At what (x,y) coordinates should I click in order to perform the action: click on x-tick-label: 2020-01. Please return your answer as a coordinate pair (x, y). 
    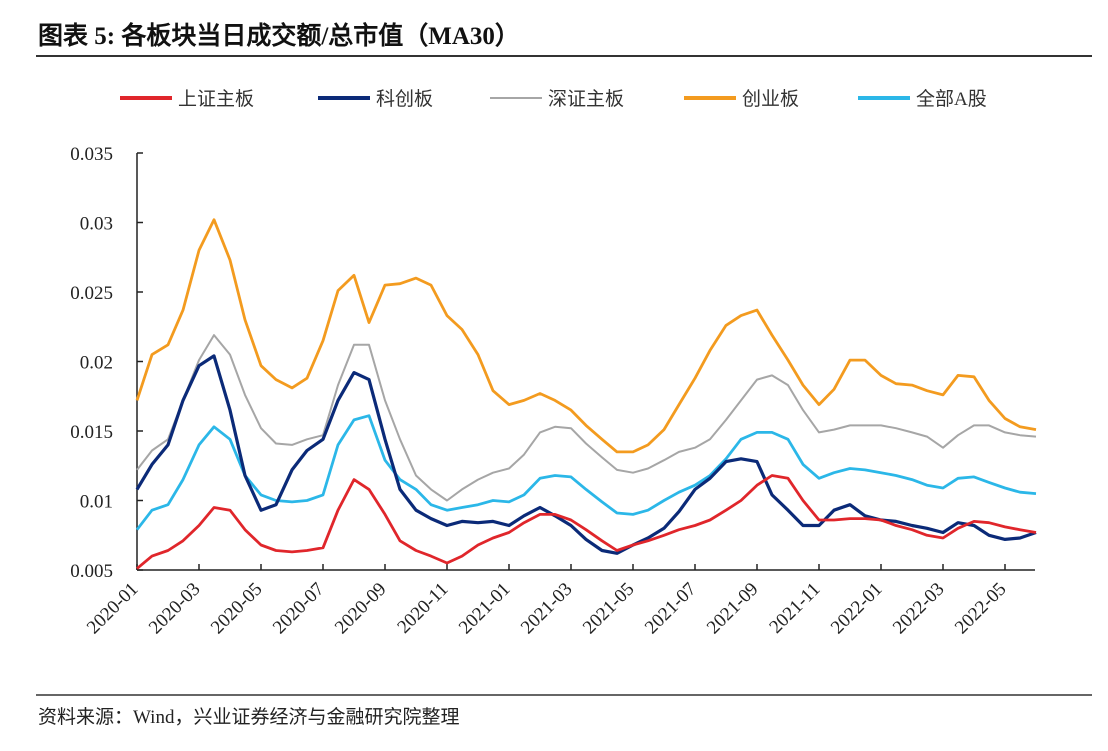
    Looking at the image, I should click on (113, 609).